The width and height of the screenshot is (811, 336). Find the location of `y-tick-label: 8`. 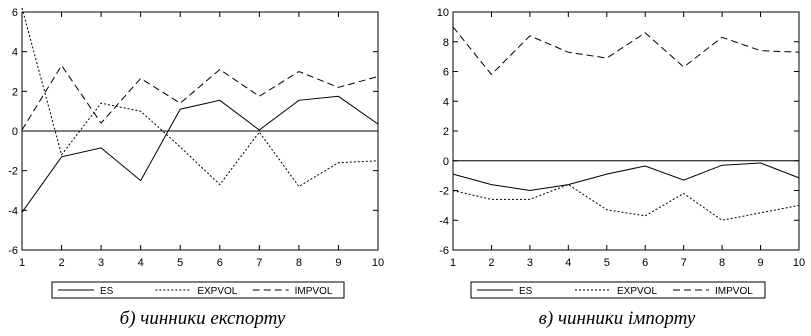

y-tick-label: 8 is located at coordinates (446, 43).